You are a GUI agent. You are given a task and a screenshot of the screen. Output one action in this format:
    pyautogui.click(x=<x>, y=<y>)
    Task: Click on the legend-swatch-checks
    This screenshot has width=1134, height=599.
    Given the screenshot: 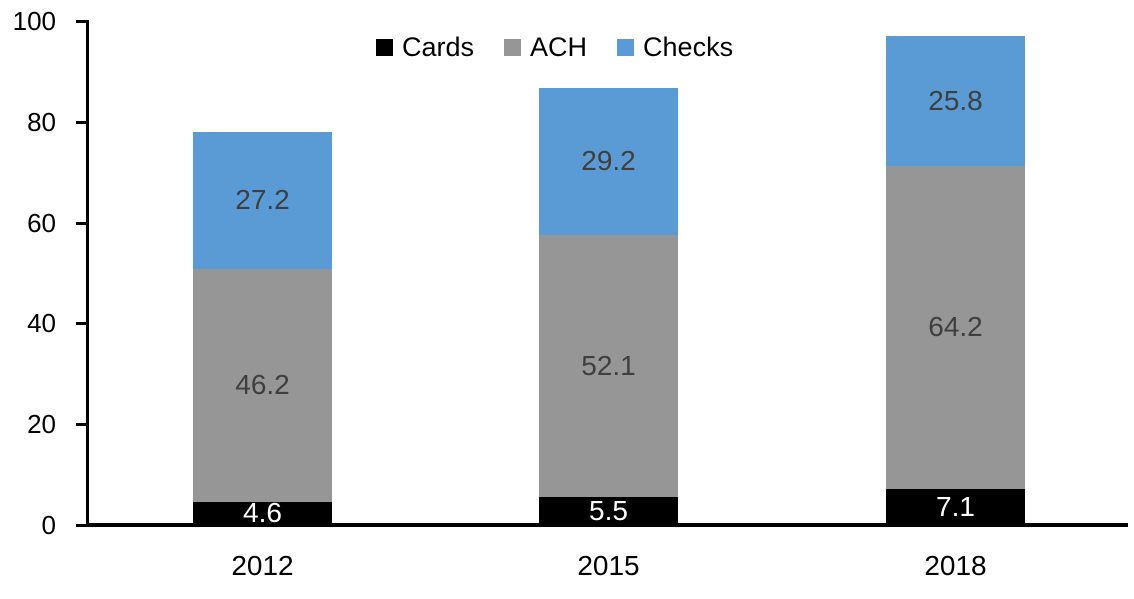 What is the action you would take?
    pyautogui.click(x=626, y=47)
    